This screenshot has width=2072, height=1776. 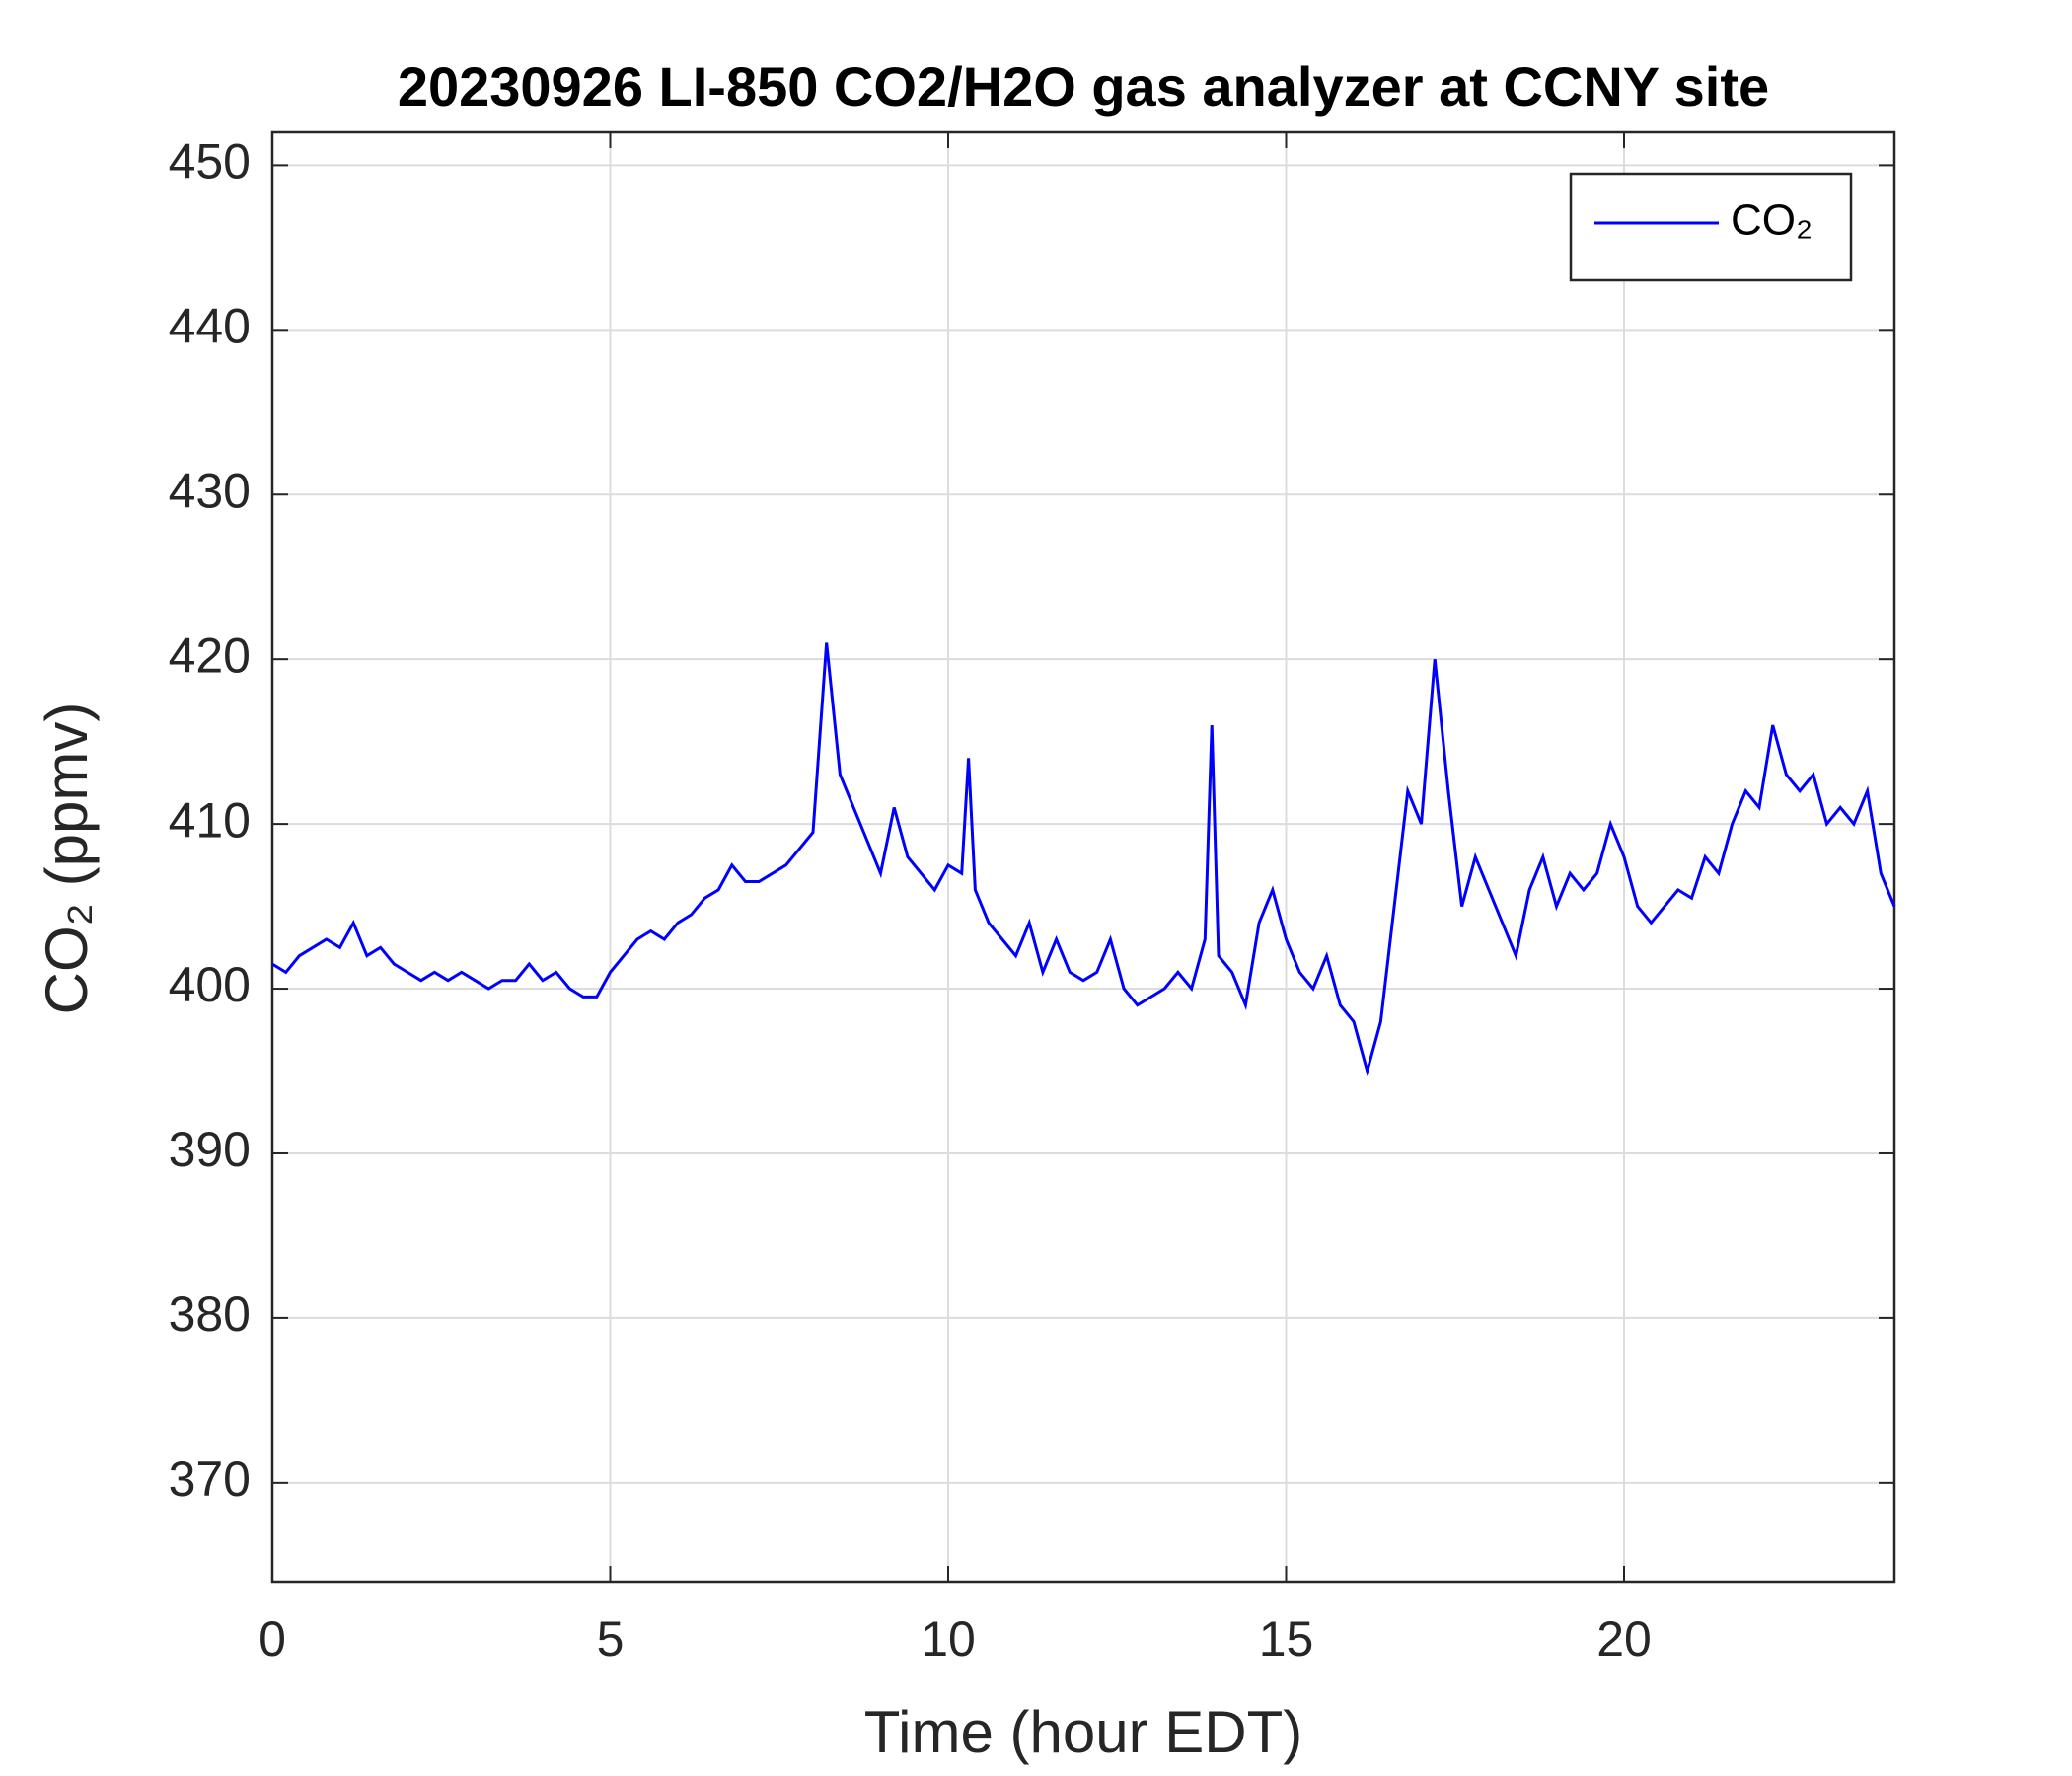 What do you see at coordinates (1772, 221) in the screenshot?
I see `legend-label: CO₂` at bounding box center [1772, 221].